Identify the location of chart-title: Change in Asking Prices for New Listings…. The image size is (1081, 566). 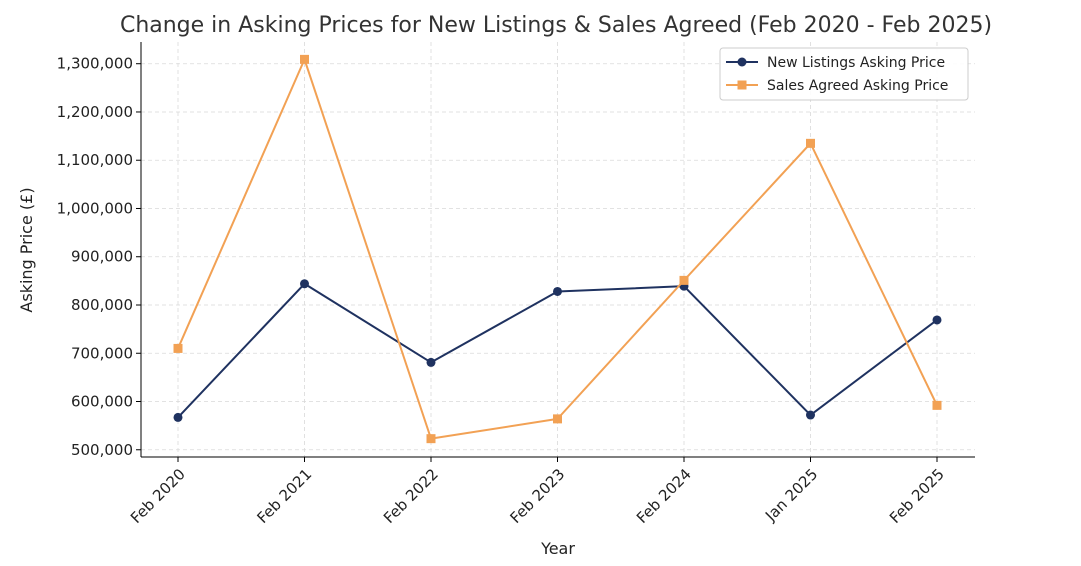
(556, 25).